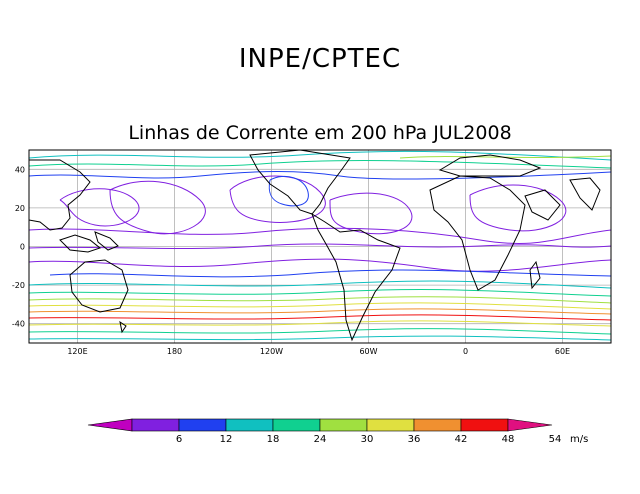 The height and width of the screenshot is (494, 640). Describe the element at coordinates (320, 59) in the screenshot. I see `header-title: INPE/CPTEC` at that location.